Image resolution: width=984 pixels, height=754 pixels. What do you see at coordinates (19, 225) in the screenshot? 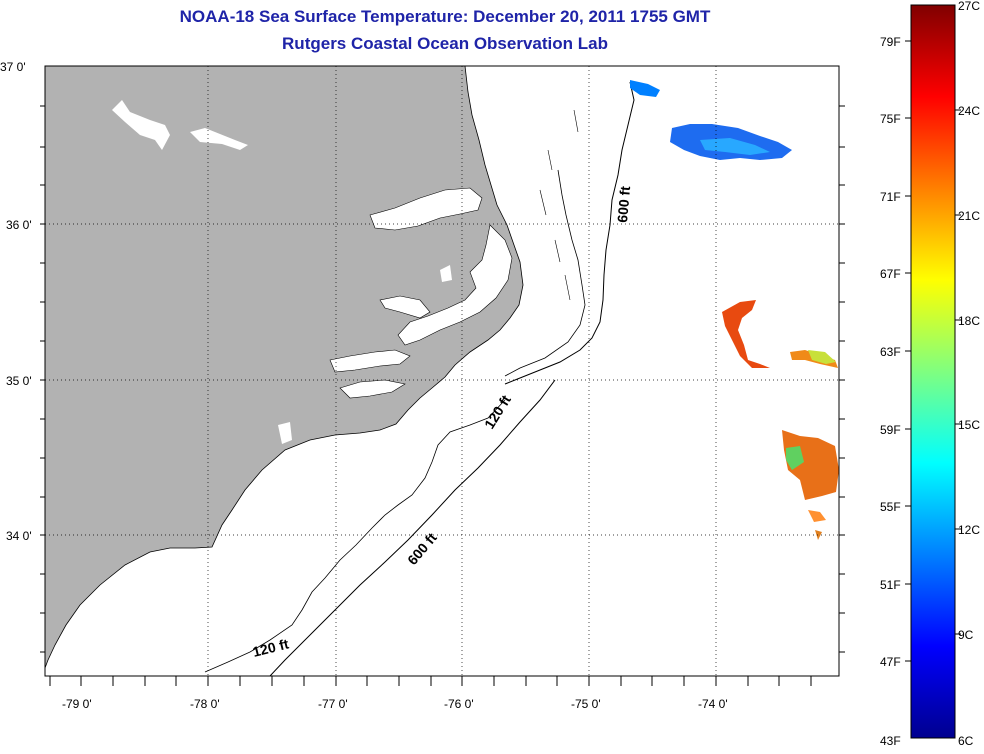
I see `lat-label-36: 36 0'` at bounding box center [19, 225].